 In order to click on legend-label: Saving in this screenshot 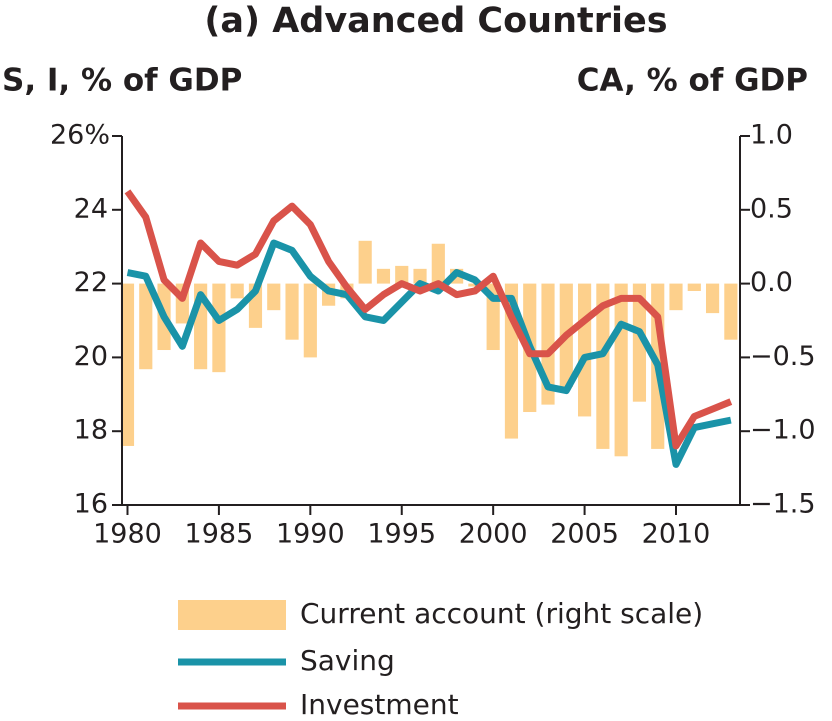, I will do `click(347, 660)`.